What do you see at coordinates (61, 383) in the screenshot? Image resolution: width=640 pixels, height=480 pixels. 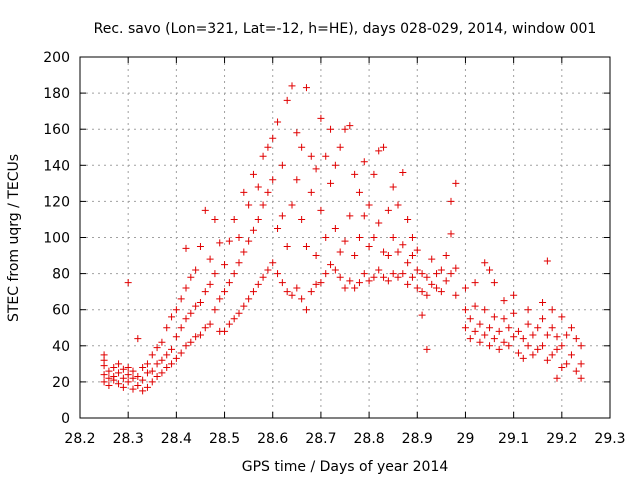 I see `y-tick-label: 20` at bounding box center [61, 383].